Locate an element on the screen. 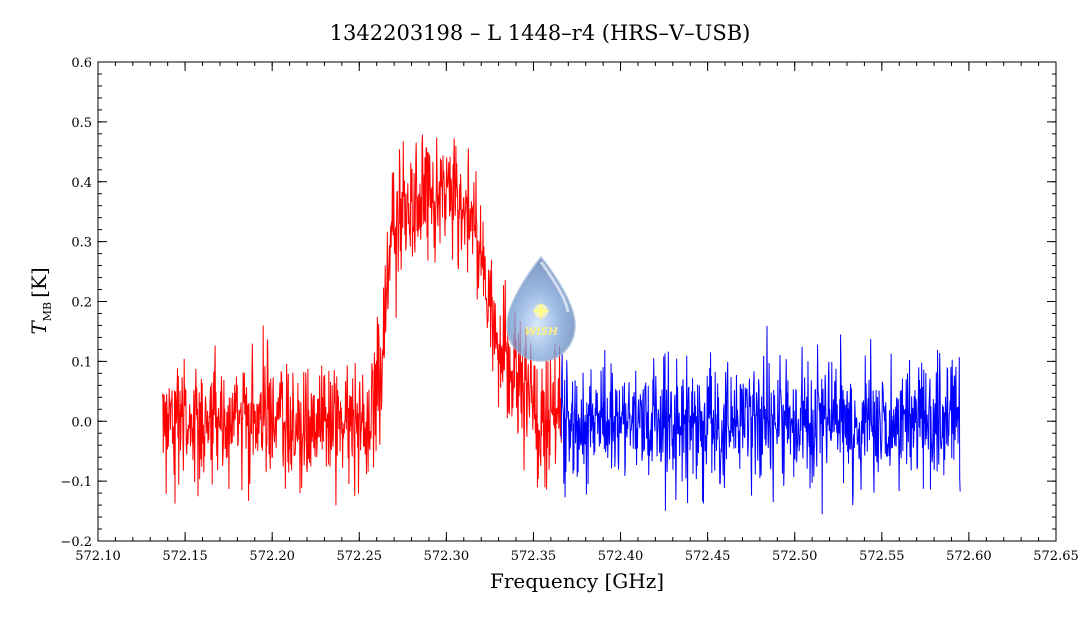 The image size is (1080, 618). x-tick-label: 572.60 is located at coordinates (969, 556).